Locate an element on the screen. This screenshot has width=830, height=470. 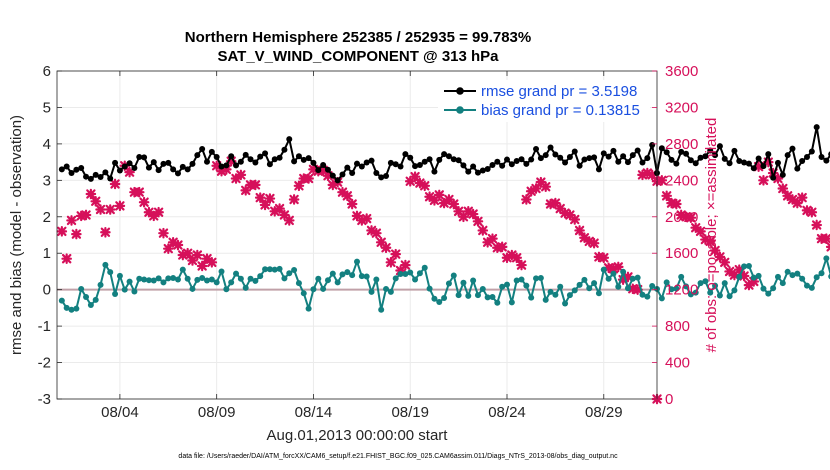
x-axis-label: Aug.01,2013 00:00:00 start is located at coordinates (358, 435).